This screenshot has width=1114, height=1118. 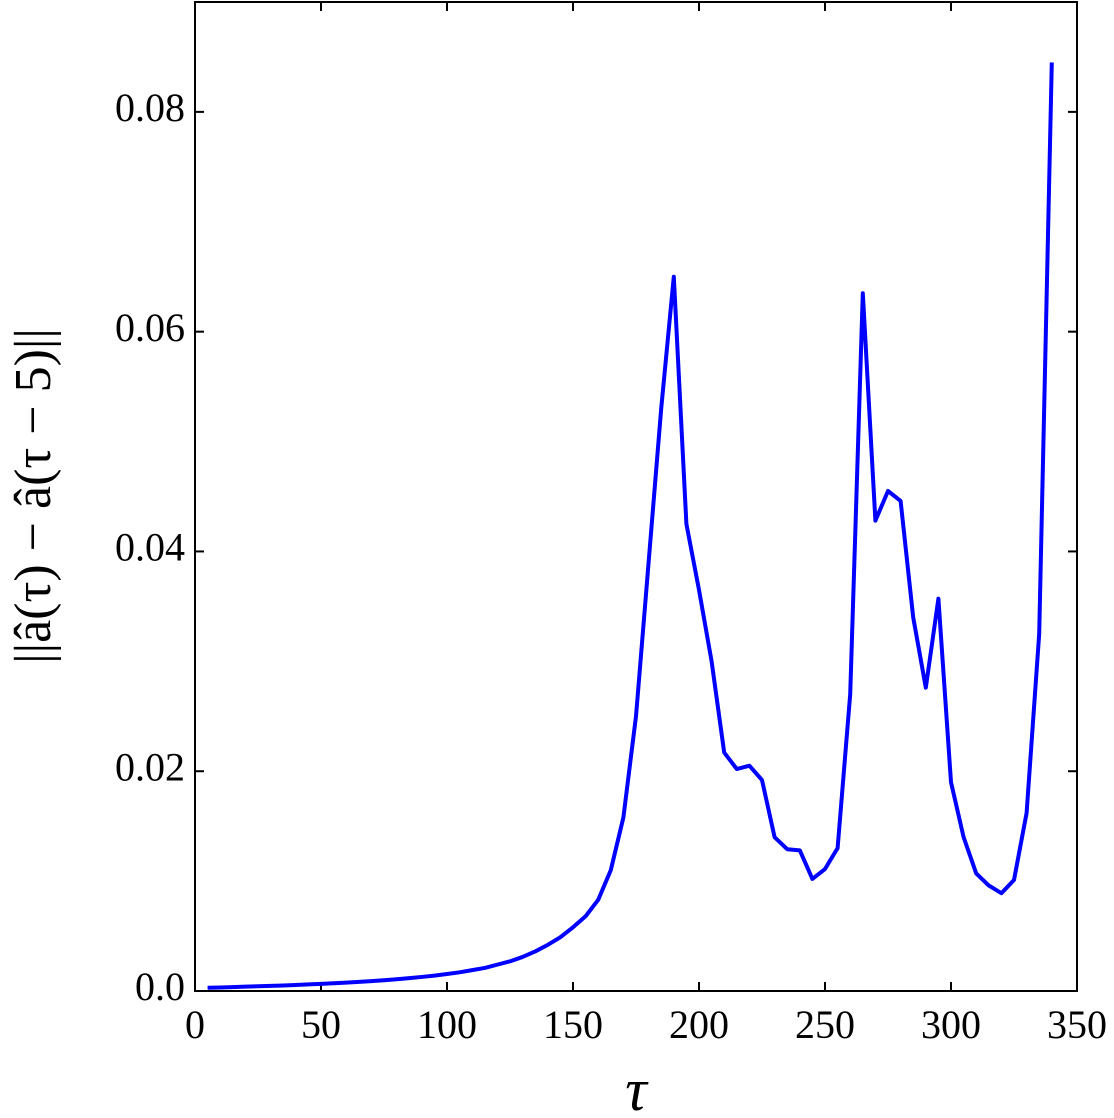 What do you see at coordinates (447, 1024) in the screenshot?
I see `x-tick-label: 100` at bounding box center [447, 1024].